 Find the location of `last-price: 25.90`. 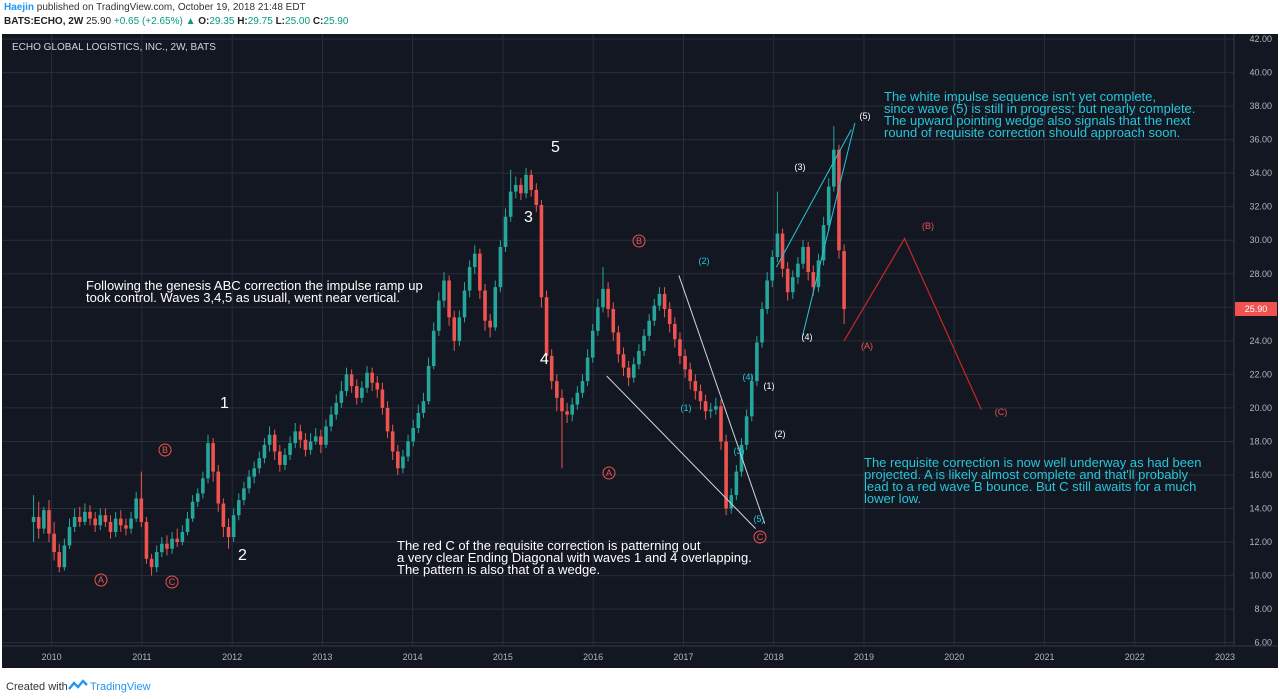

last-price: 25.90 is located at coordinates (99, 21).